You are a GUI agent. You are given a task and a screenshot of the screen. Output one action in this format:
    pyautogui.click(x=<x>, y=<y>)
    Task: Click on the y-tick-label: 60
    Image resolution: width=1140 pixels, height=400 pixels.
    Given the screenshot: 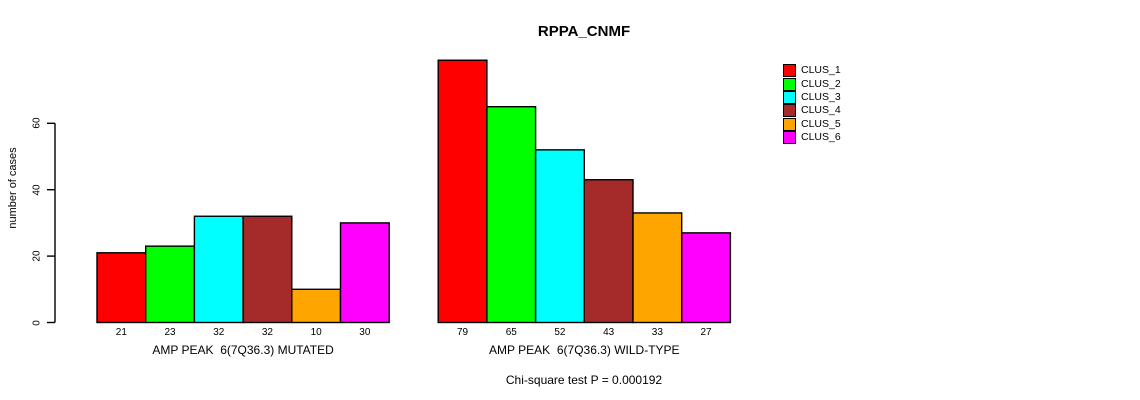 What is the action you would take?
    pyautogui.click(x=37, y=123)
    